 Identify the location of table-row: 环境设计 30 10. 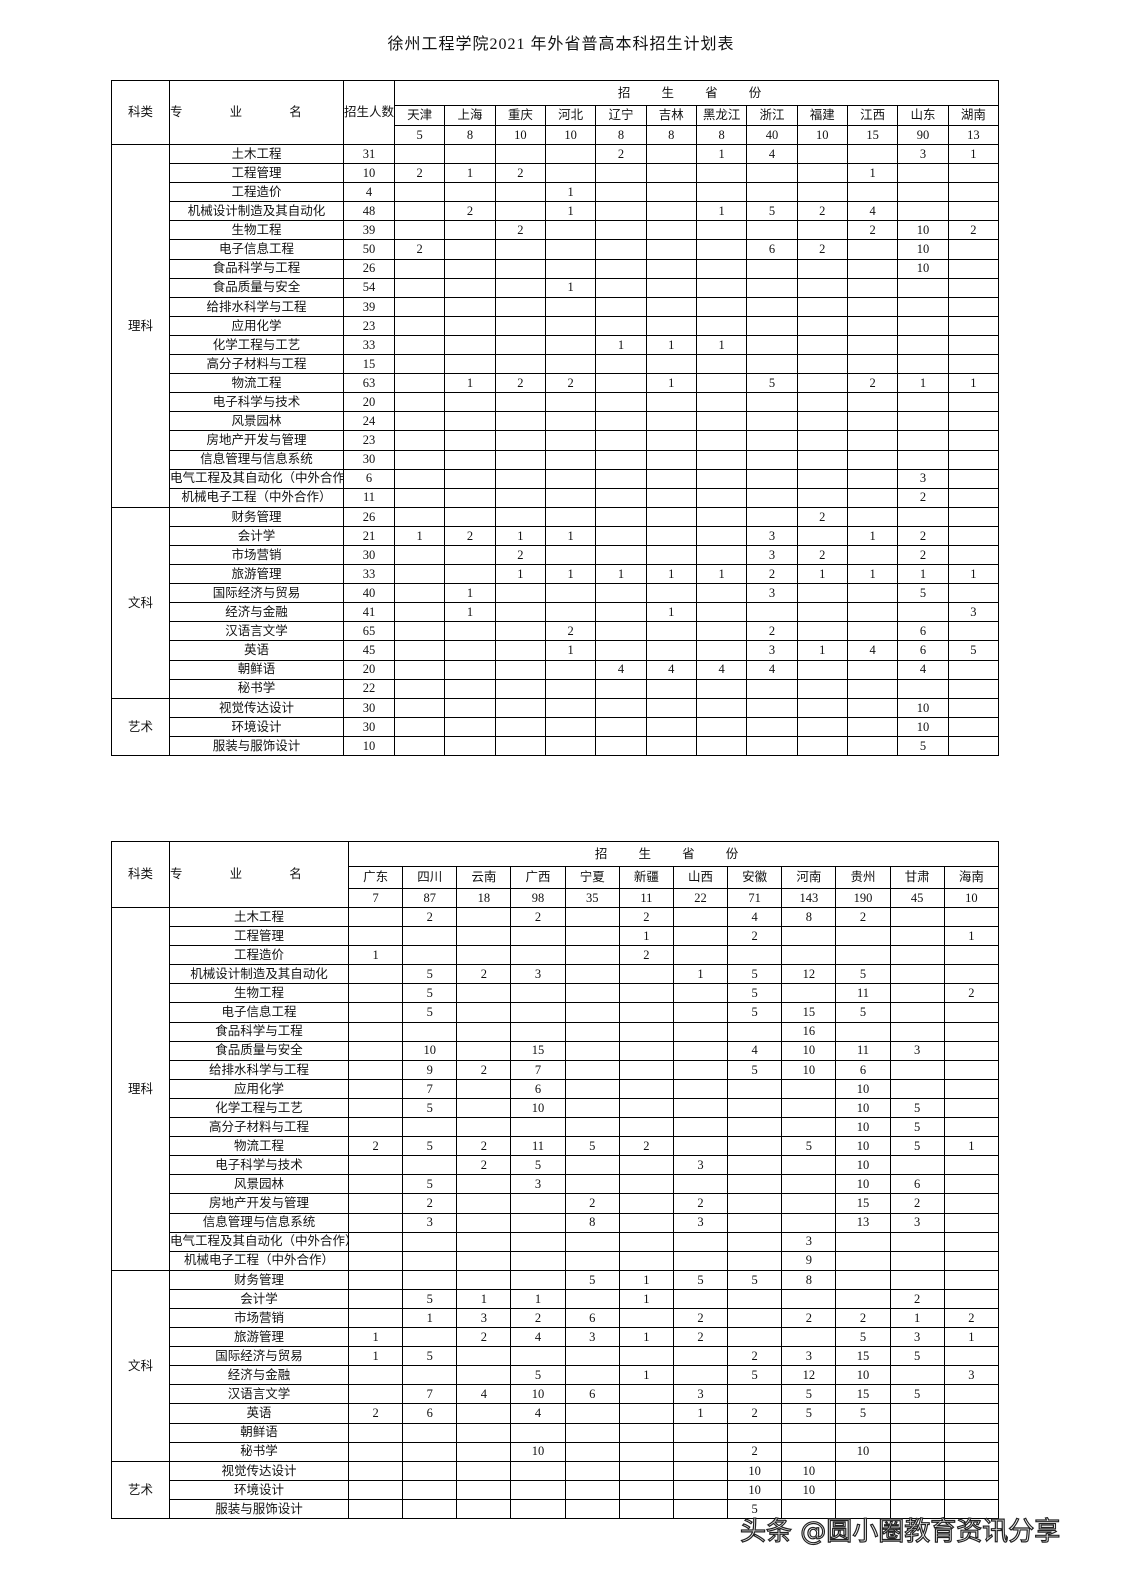
(556, 726).